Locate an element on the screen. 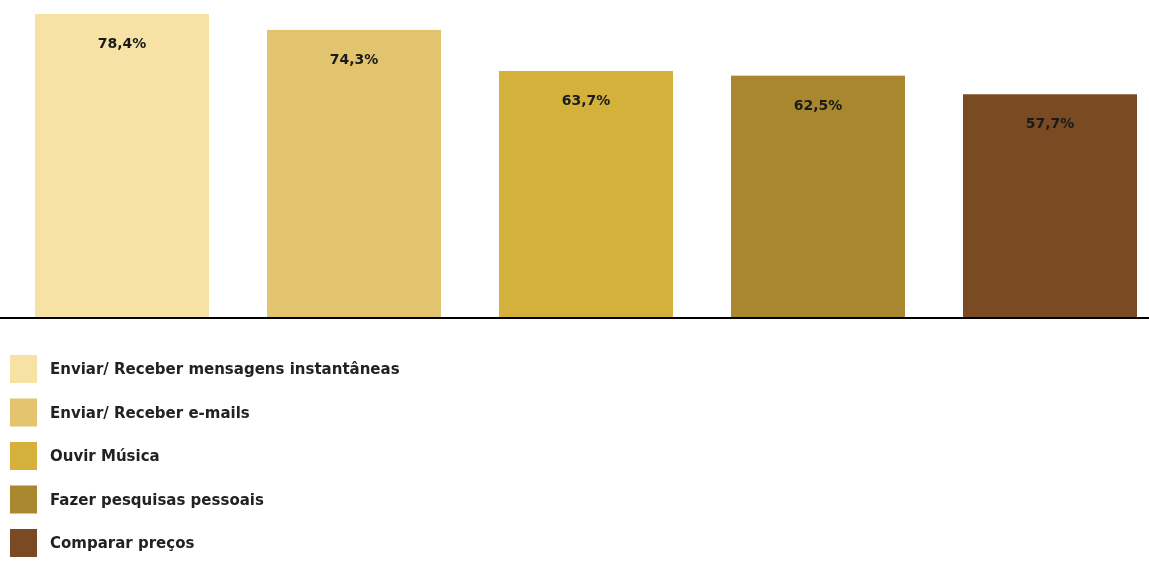 The image size is (1149, 568). data-label: 63,7% is located at coordinates (586, 100).